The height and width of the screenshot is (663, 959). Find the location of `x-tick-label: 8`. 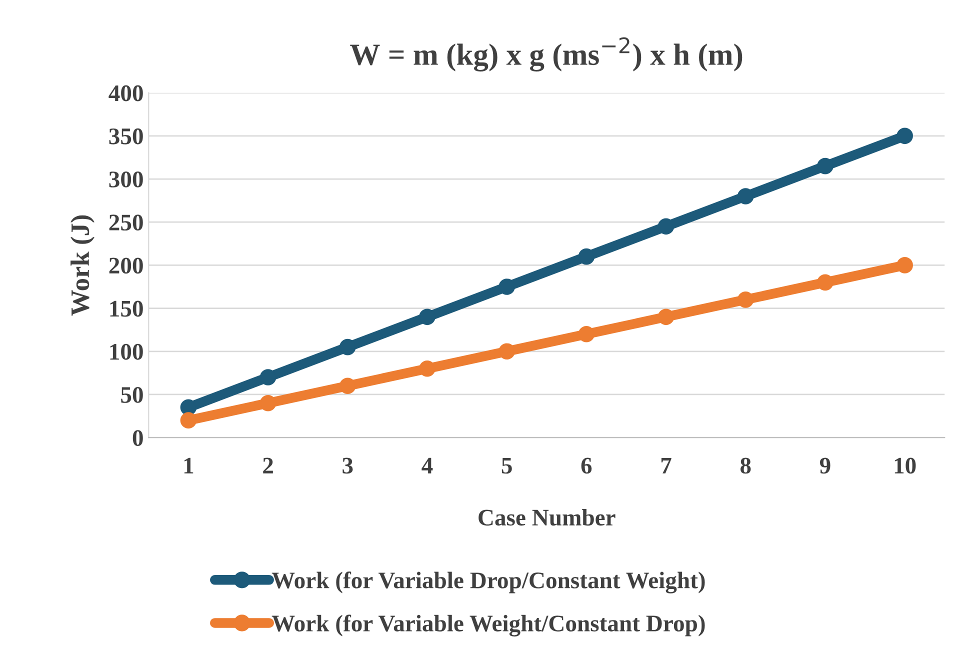

x-tick-label: 8 is located at coordinates (745, 466).